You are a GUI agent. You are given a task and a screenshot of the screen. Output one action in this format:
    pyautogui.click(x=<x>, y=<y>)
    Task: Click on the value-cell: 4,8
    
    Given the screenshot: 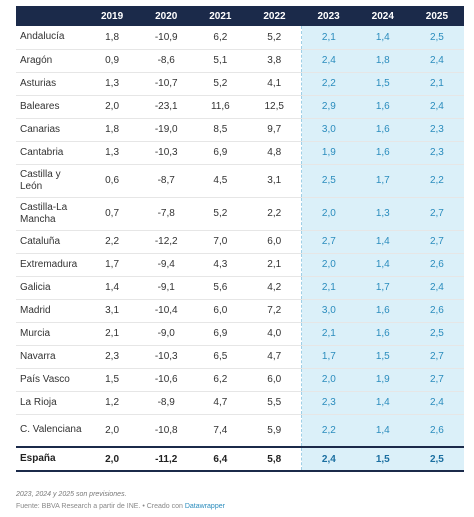 What is the action you would take?
    pyautogui.click(x=274, y=153)
    